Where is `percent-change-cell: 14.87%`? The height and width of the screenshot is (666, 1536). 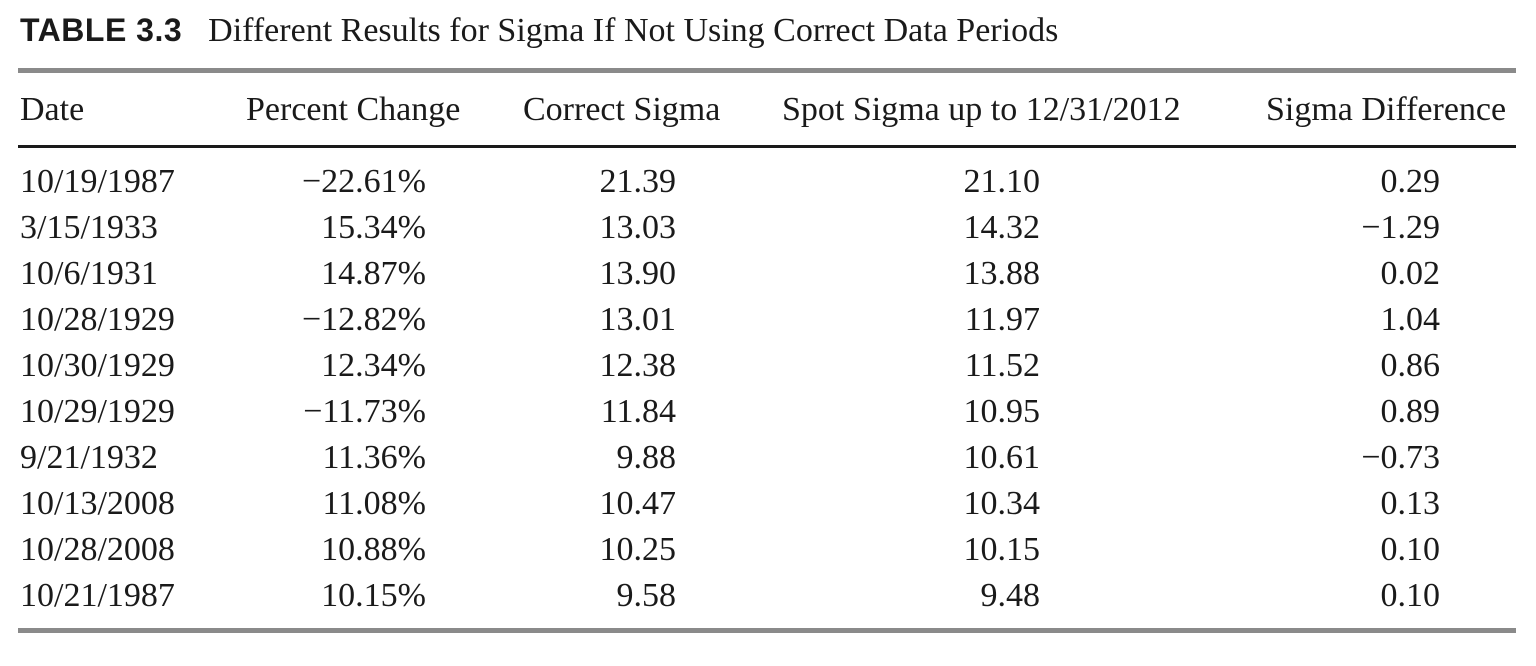 percent-change-cell: 14.87% is located at coordinates (373, 273).